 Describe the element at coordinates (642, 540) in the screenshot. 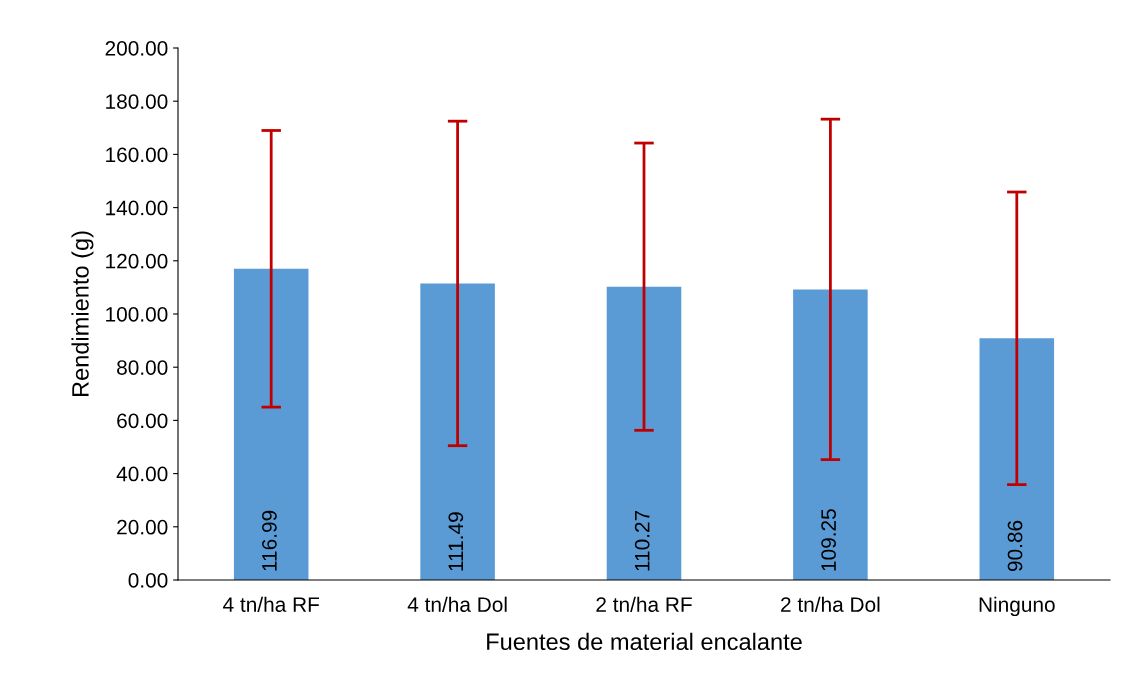

I see `data-label: 110.27` at that location.